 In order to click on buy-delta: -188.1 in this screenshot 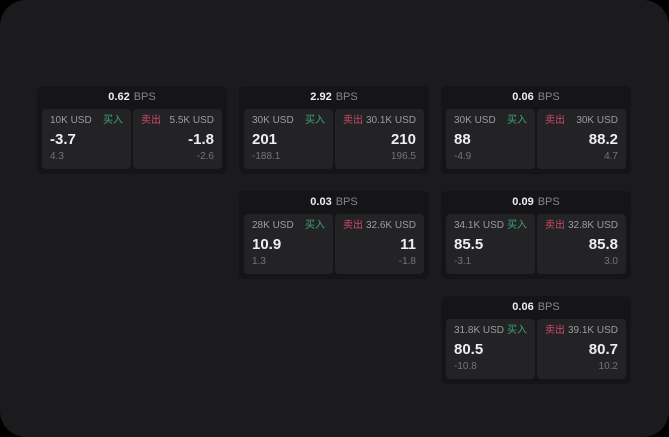, I will do `click(266, 156)`.